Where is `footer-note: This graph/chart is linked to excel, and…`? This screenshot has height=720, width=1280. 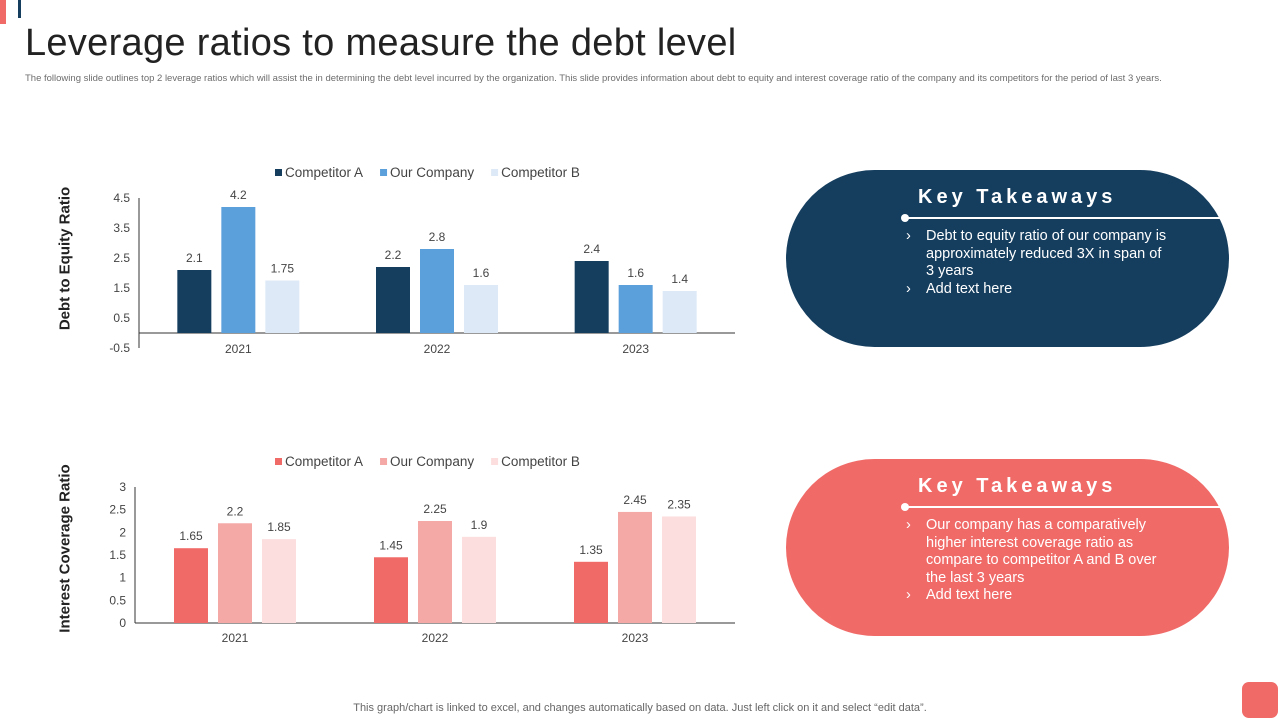 footer-note: This graph/chart is linked to excel, and… is located at coordinates (640, 708).